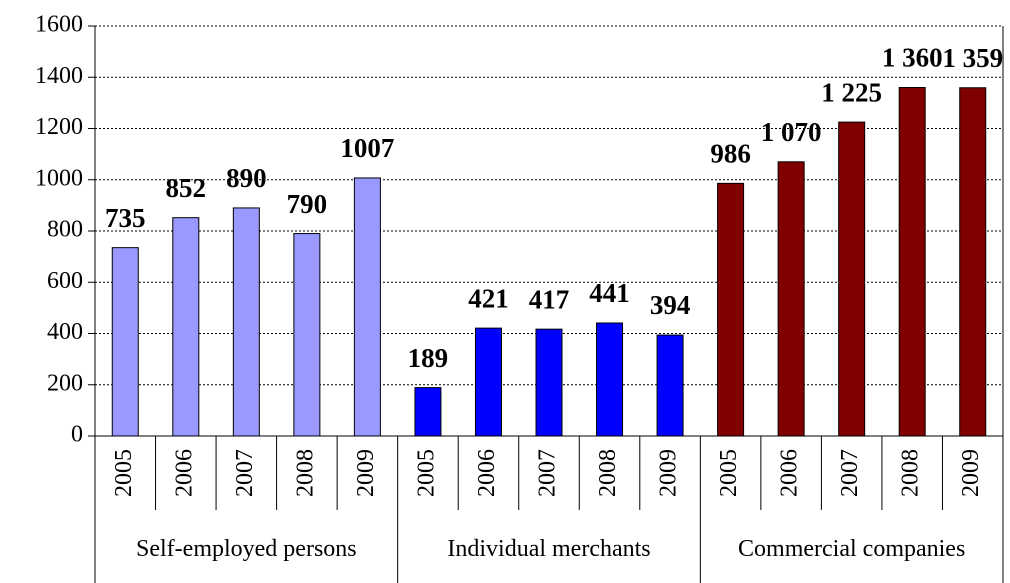 The width and height of the screenshot is (1010, 583). Describe the element at coordinates (428, 358) in the screenshot. I see `value-label: 189` at that location.